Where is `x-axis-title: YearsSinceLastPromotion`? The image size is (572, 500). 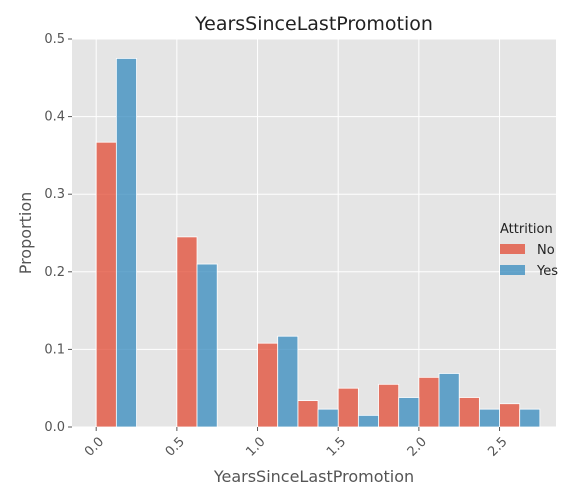 x-axis-title: YearsSinceLastPromotion is located at coordinates (313, 476).